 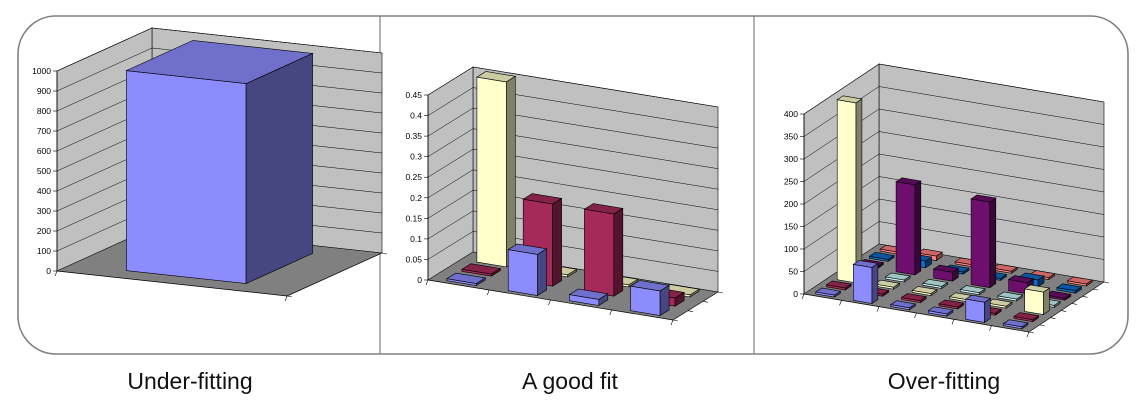 What do you see at coordinates (944, 381) in the screenshot?
I see `caption-over-fitting: Over-fitting` at bounding box center [944, 381].